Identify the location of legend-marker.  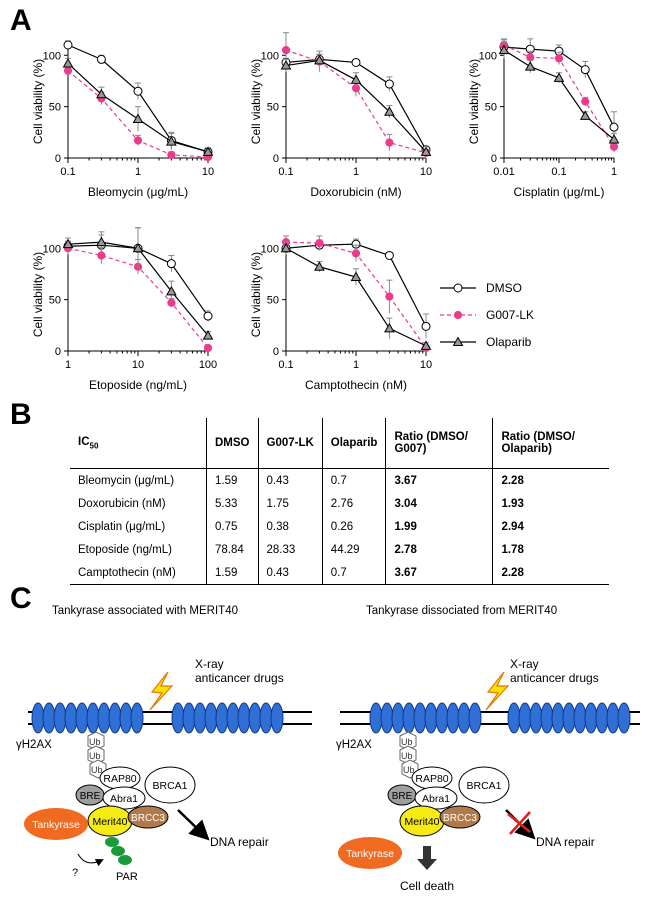
(458, 288).